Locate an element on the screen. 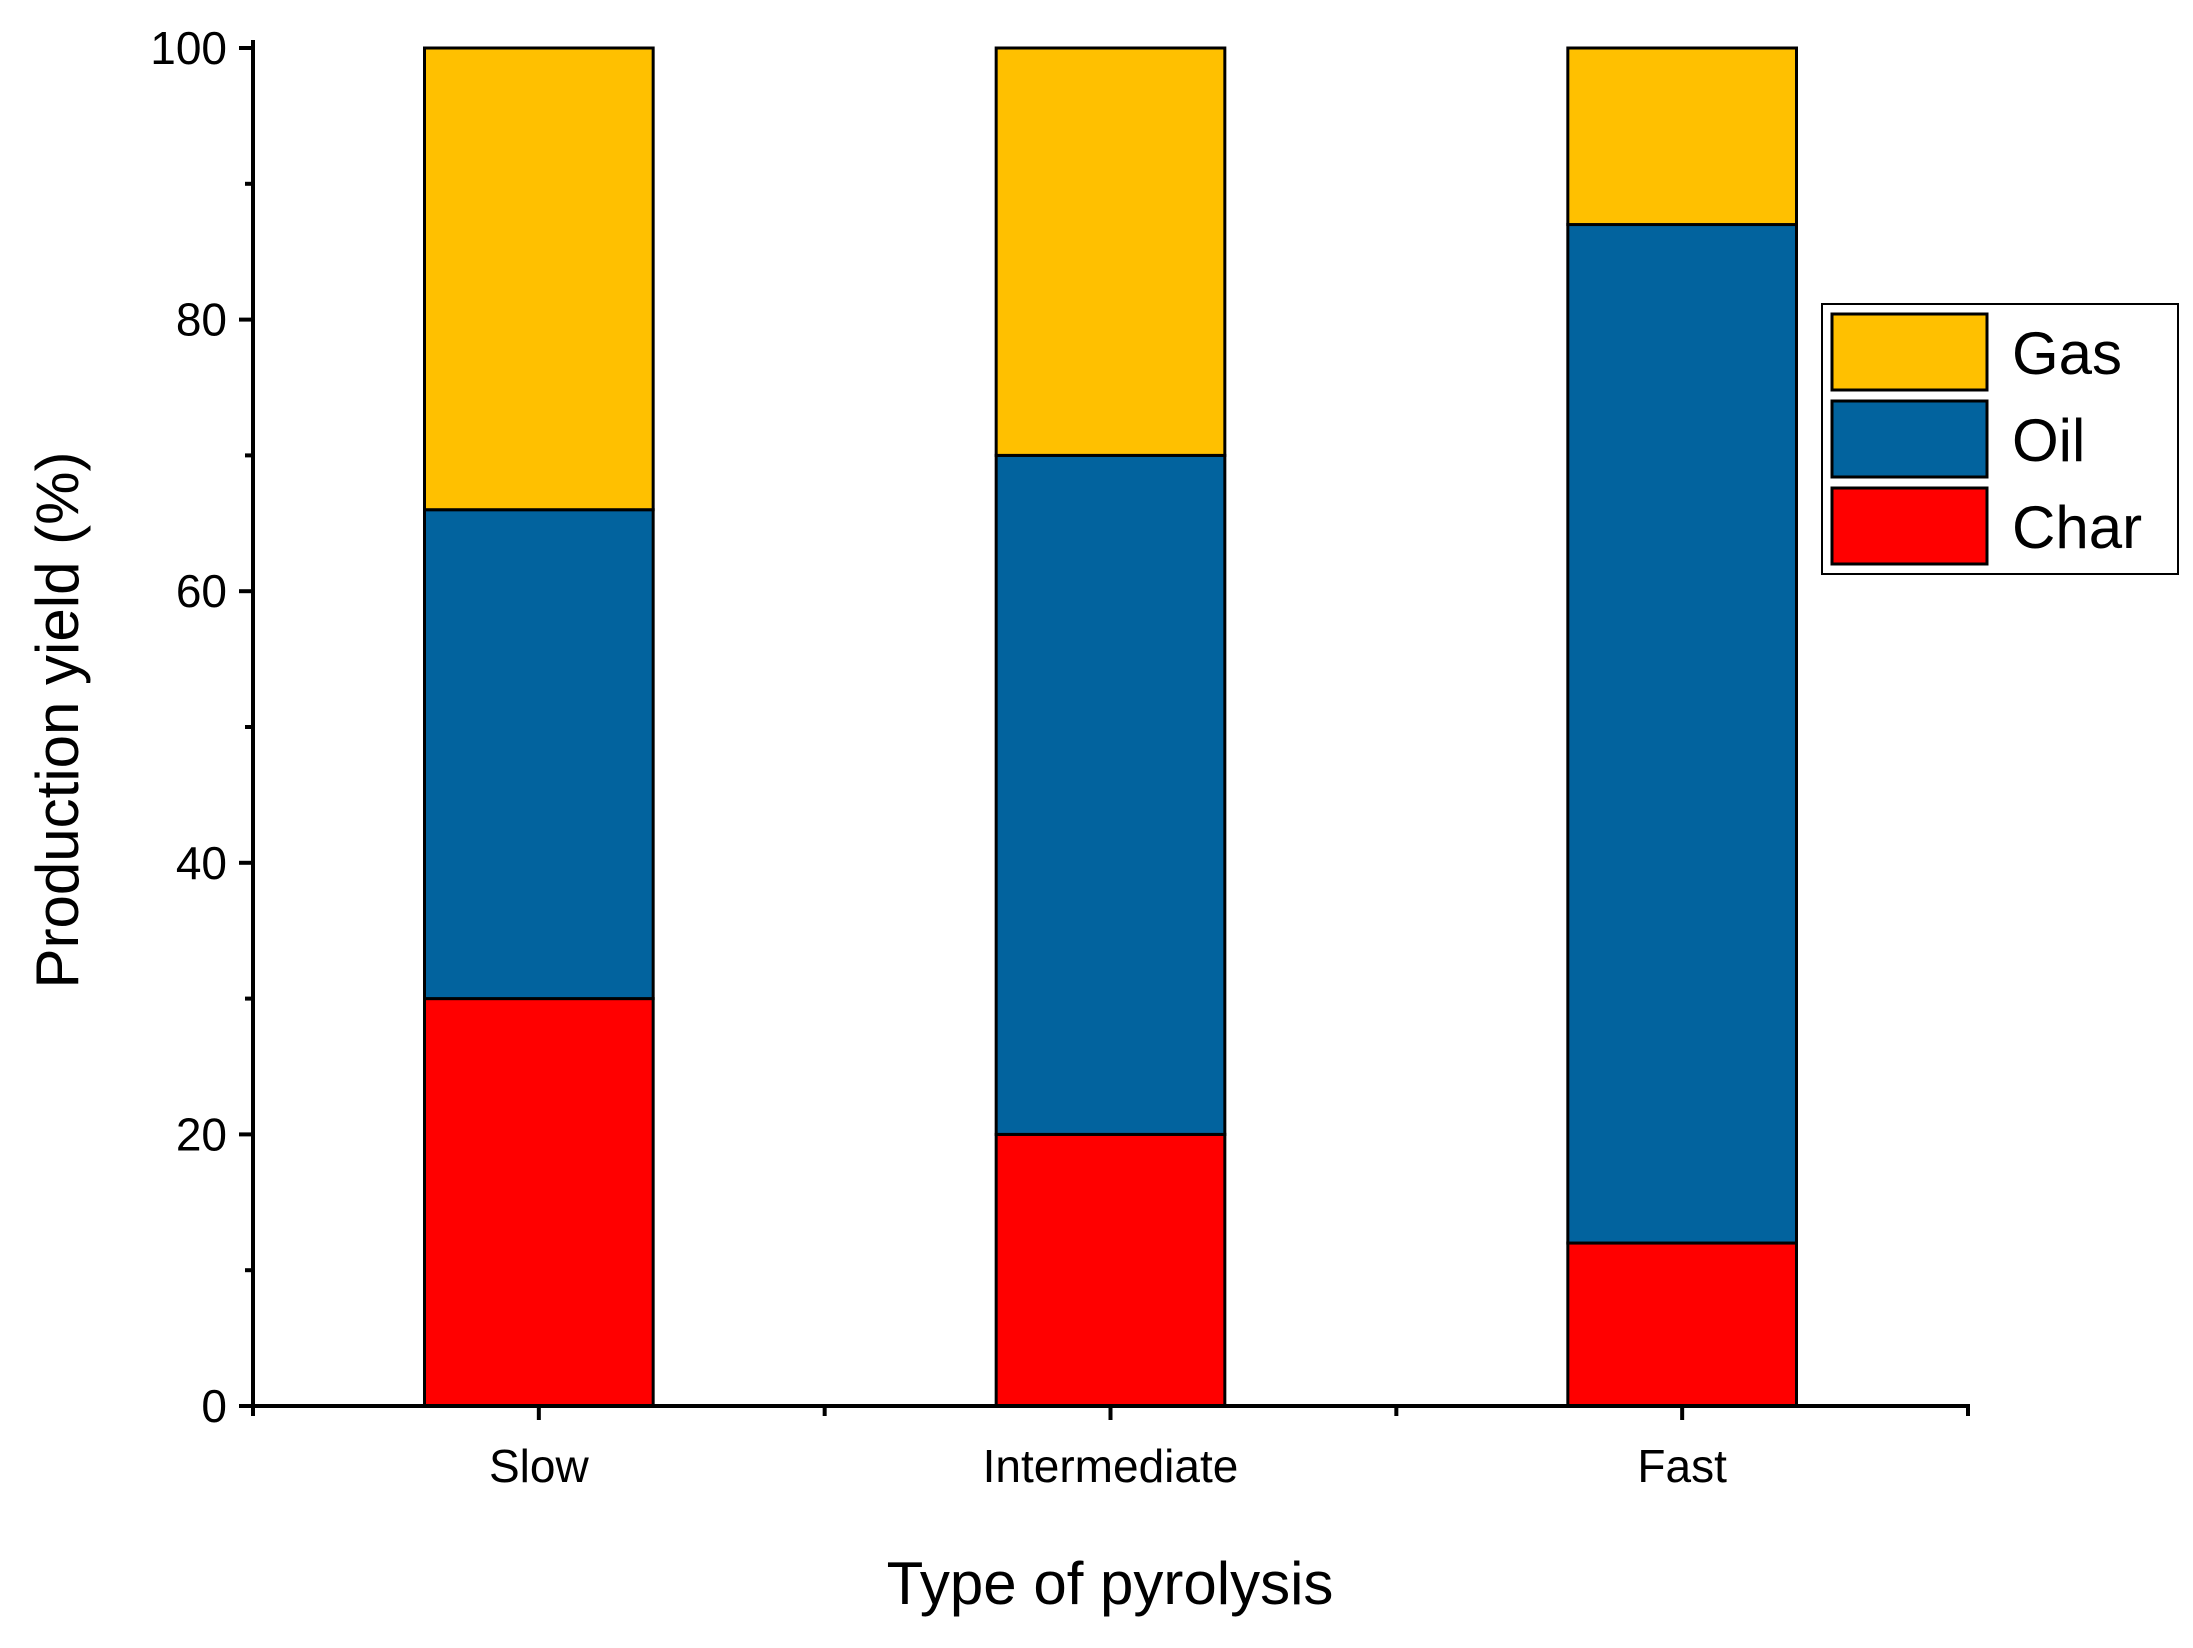 Image resolution: width=2193 pixels, height=1648 pixels. y-tick-label: 100 is located at coordinates (188, 48).